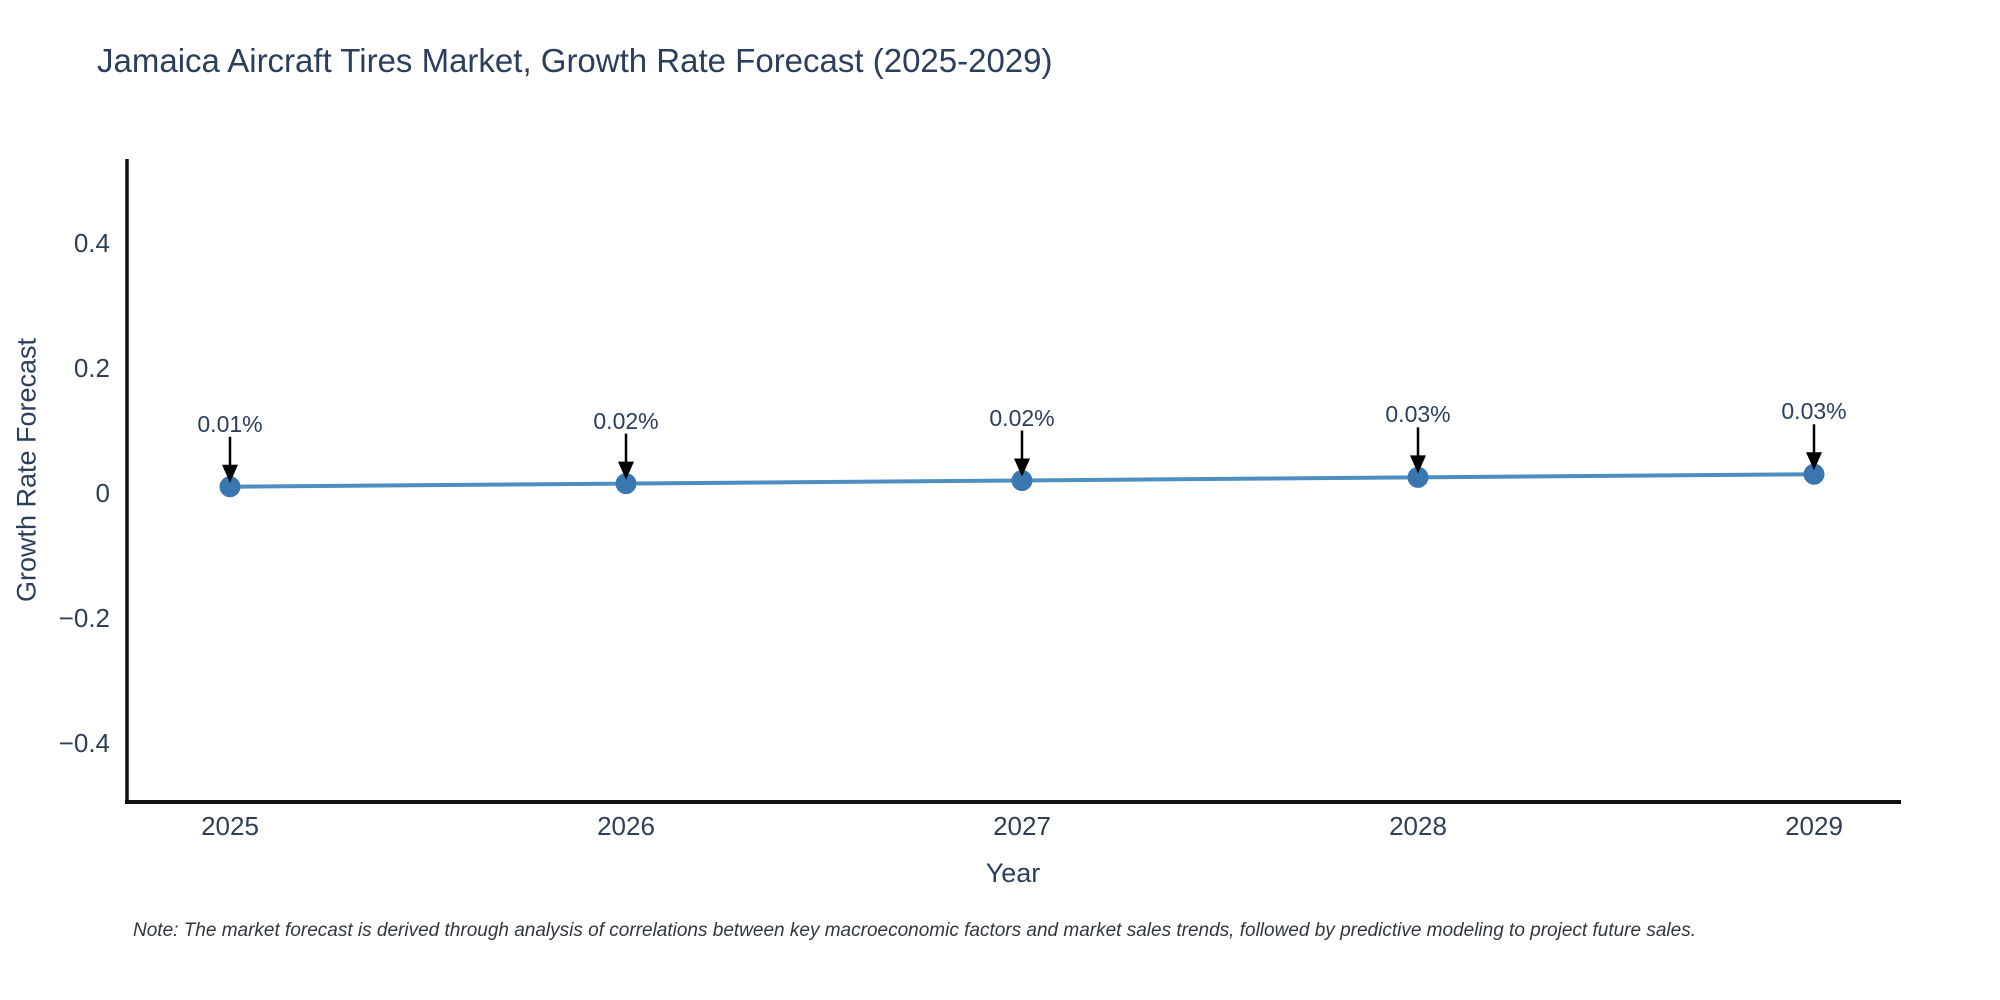 The width and height of the screenshot is (2000, 1000). I want to click on markers-layer, so click(1022, 480).